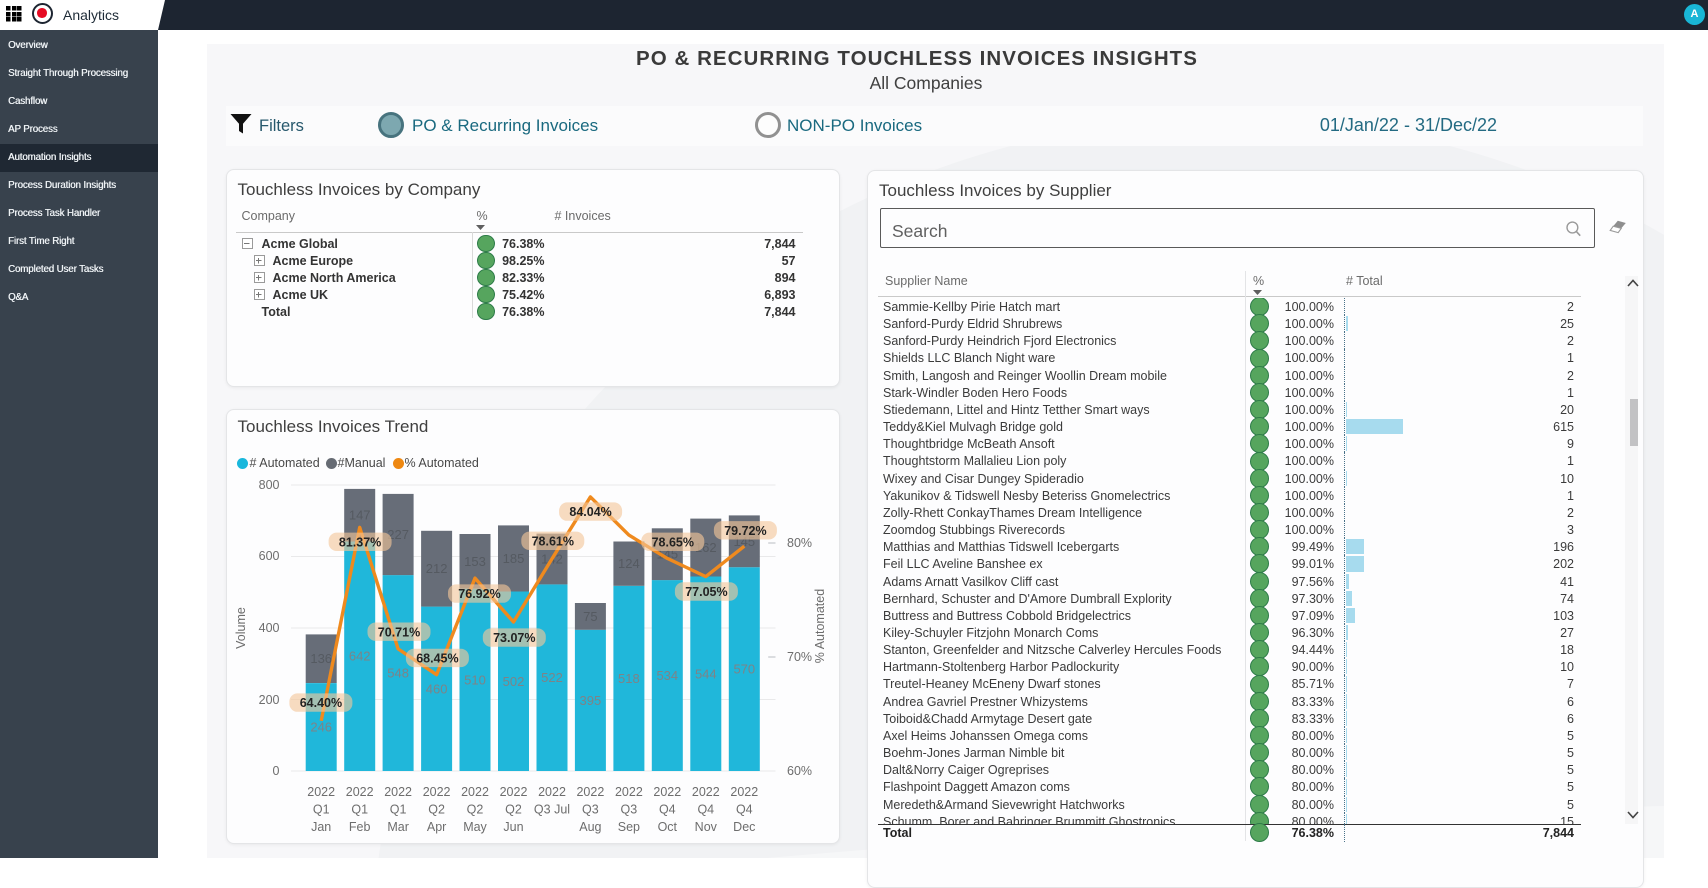 Image resolution: width=1708 pixels, height=888 pixels. I want to click on svg-text: Mar, so click(398, 827).